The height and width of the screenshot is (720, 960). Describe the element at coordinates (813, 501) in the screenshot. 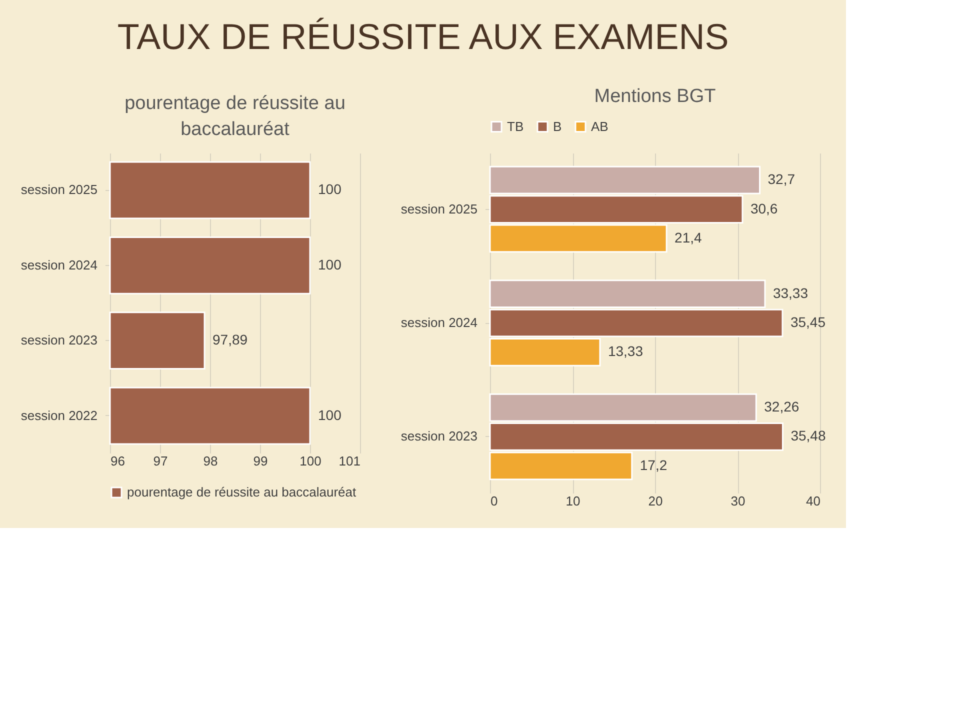

I see `x-tick-label: 40` at that location.